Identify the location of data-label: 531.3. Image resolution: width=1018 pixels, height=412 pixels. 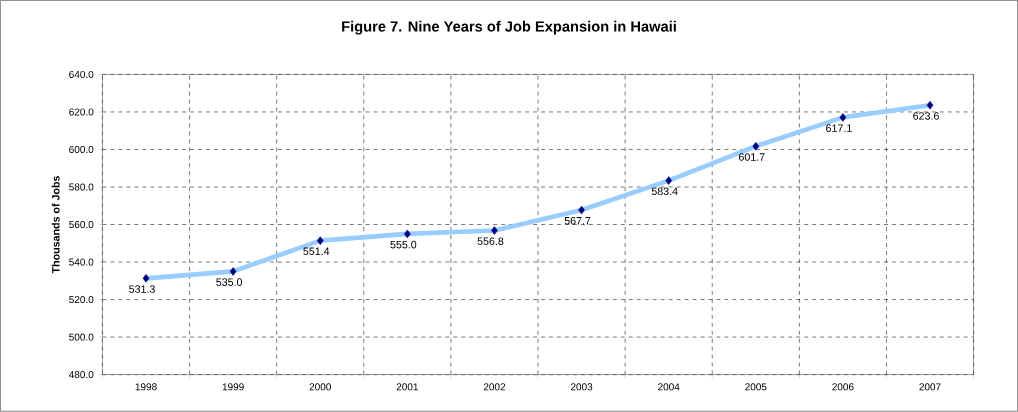
(142, 289).